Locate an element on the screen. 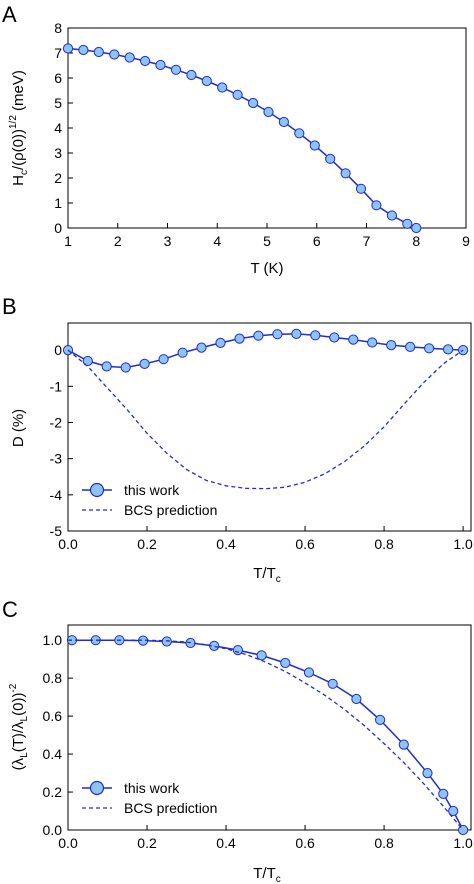 Image resolution: width=474 pixels, height=884 pixels. panel-c-ylabel: (λL(T)/λL(0))-2 is located at coordinates (19, 726).